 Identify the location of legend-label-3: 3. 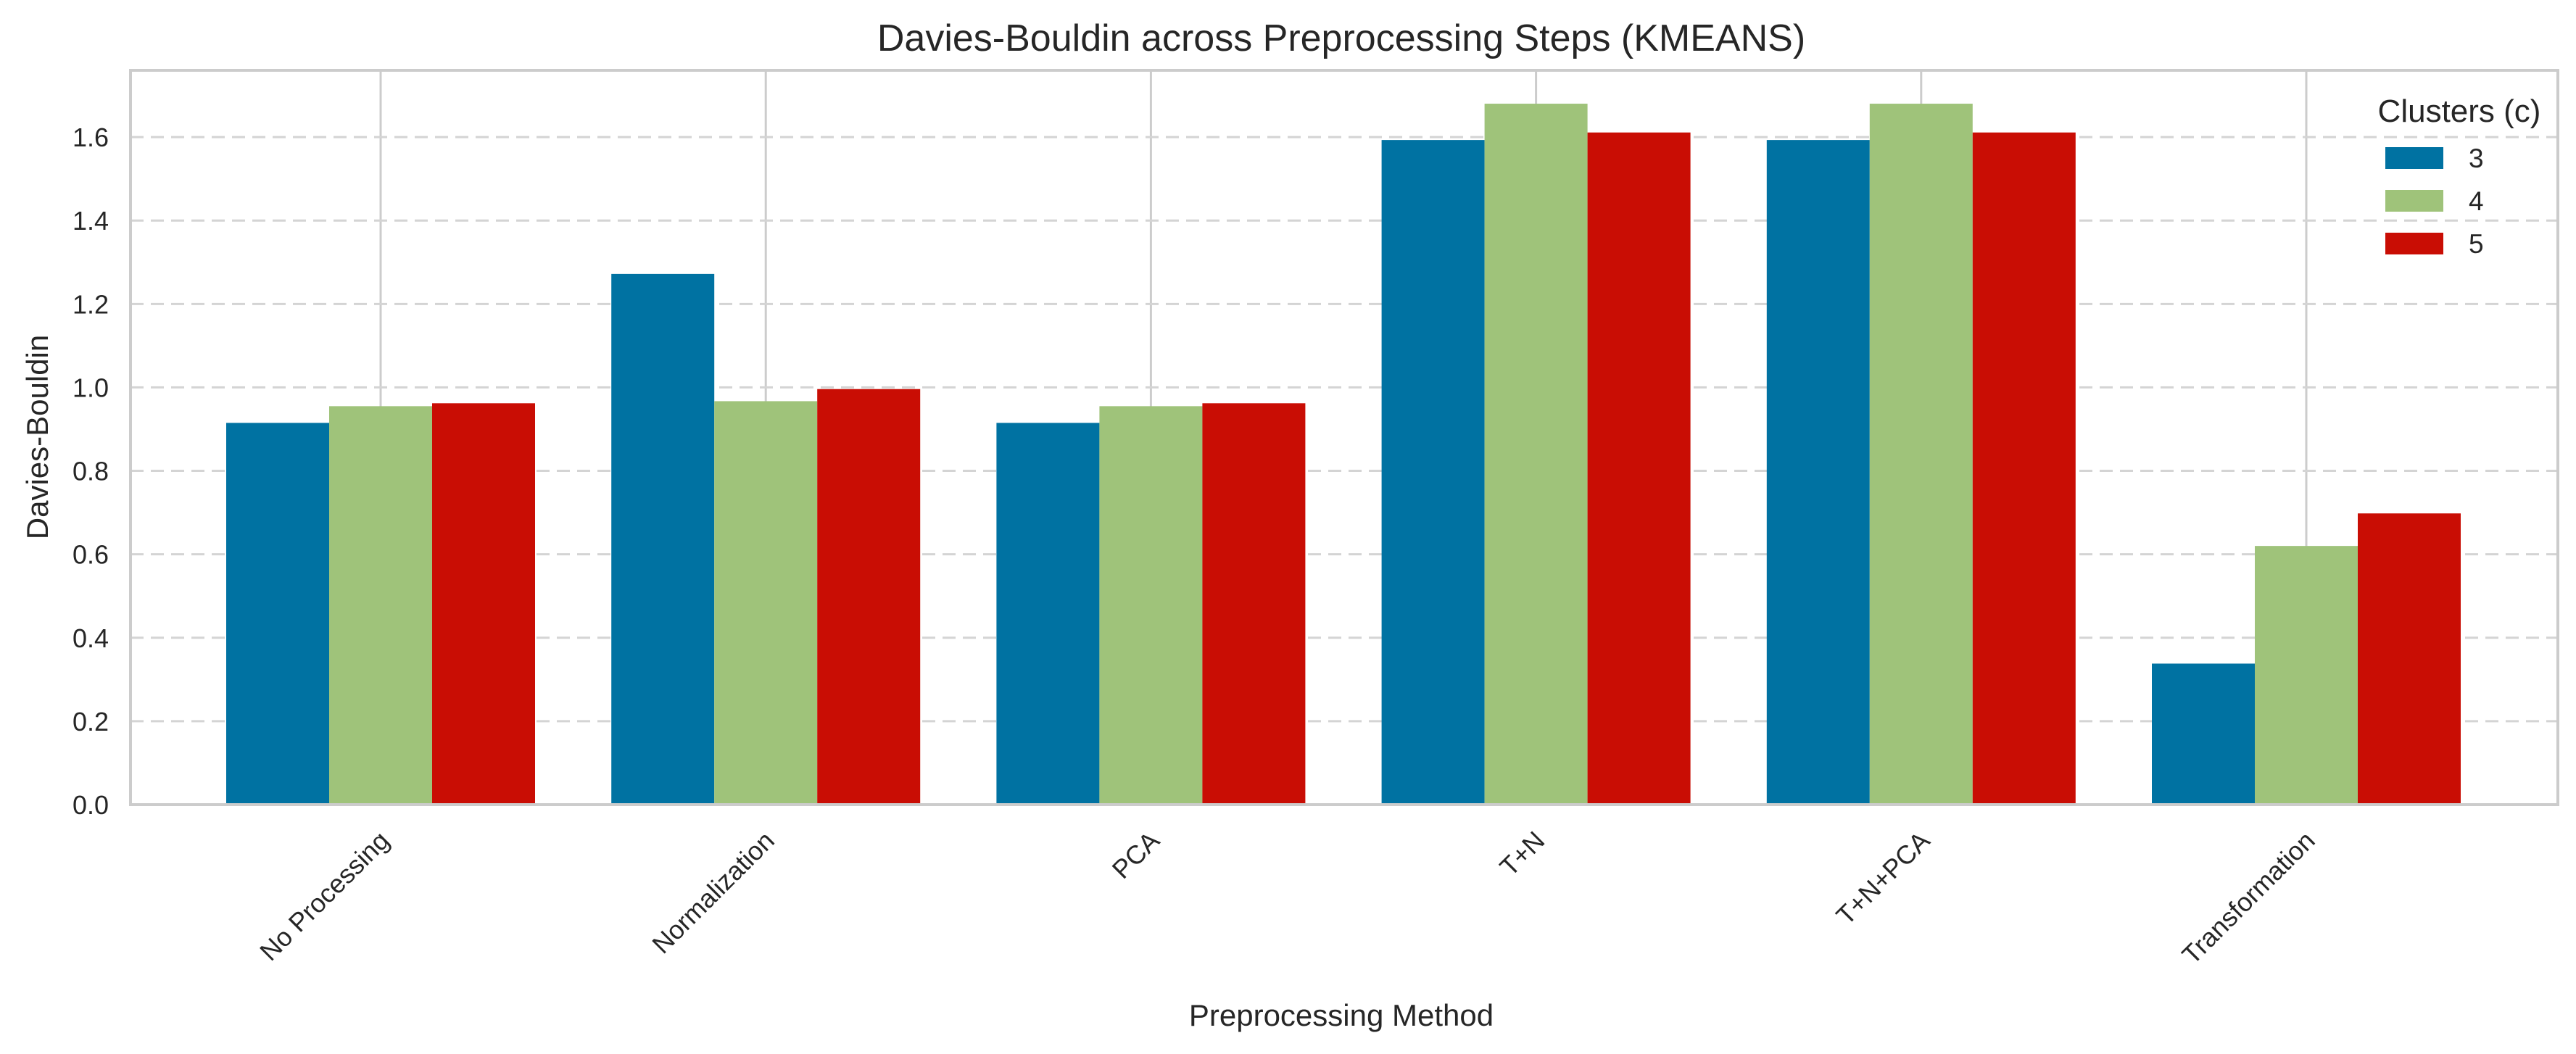
(2476, 158).